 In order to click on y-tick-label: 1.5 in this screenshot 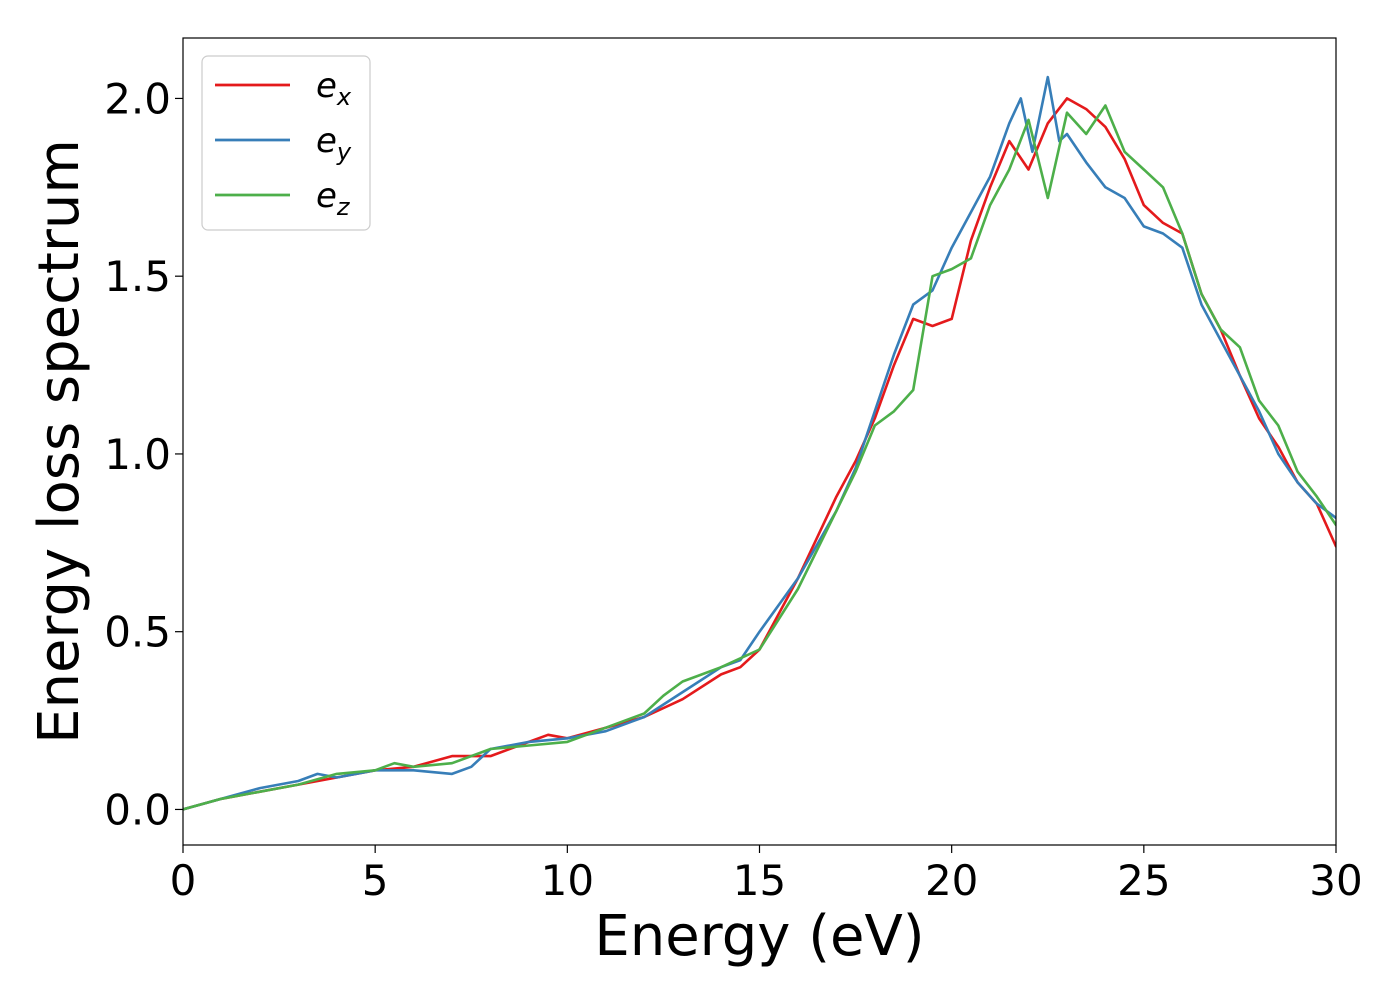, I will do `click(137, 276)`.